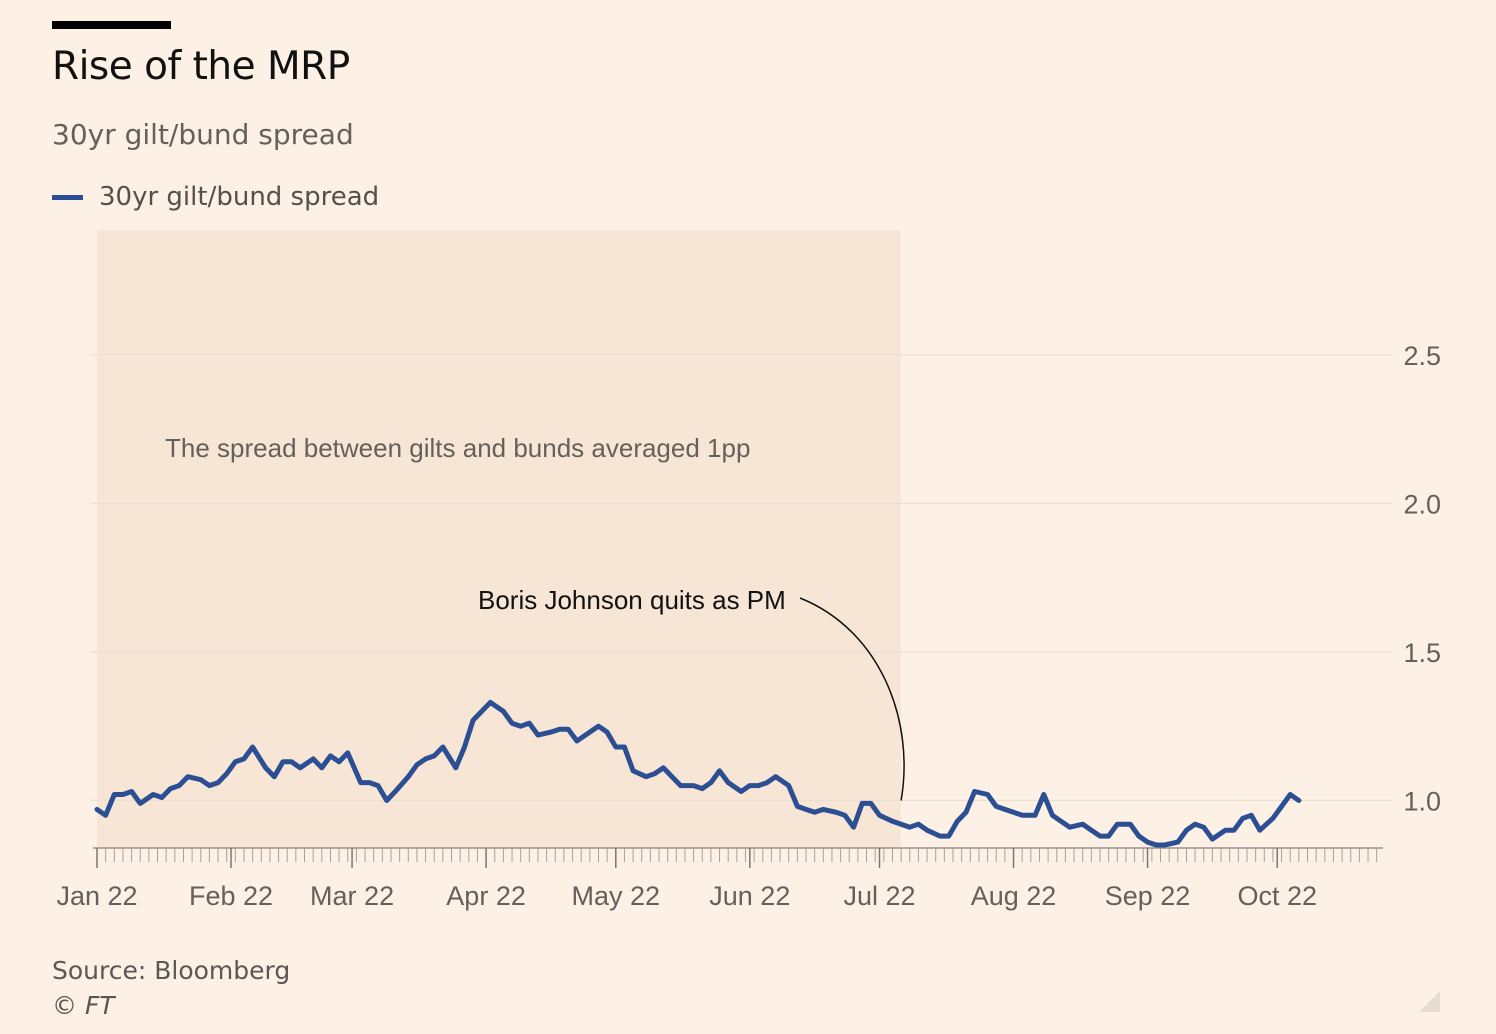  What do you see at coordinates (1277, 896) in the screenshot?
I see `x-tick-label: Oct 22` at bounding box center [1277, 896].